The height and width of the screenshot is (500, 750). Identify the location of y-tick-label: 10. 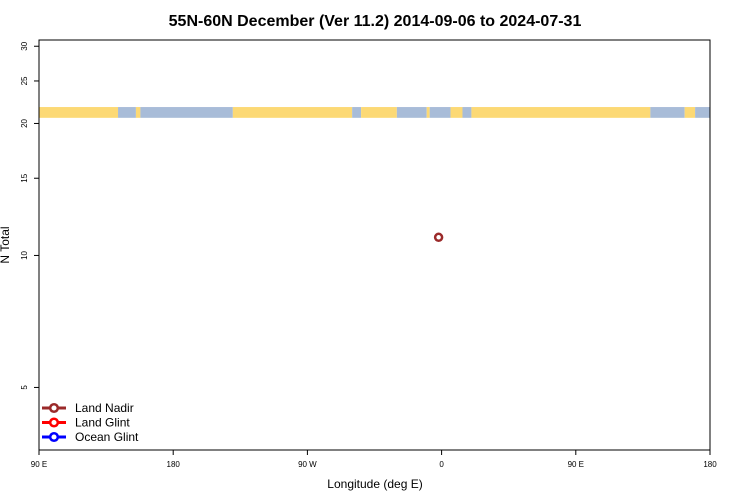
(24, 254).